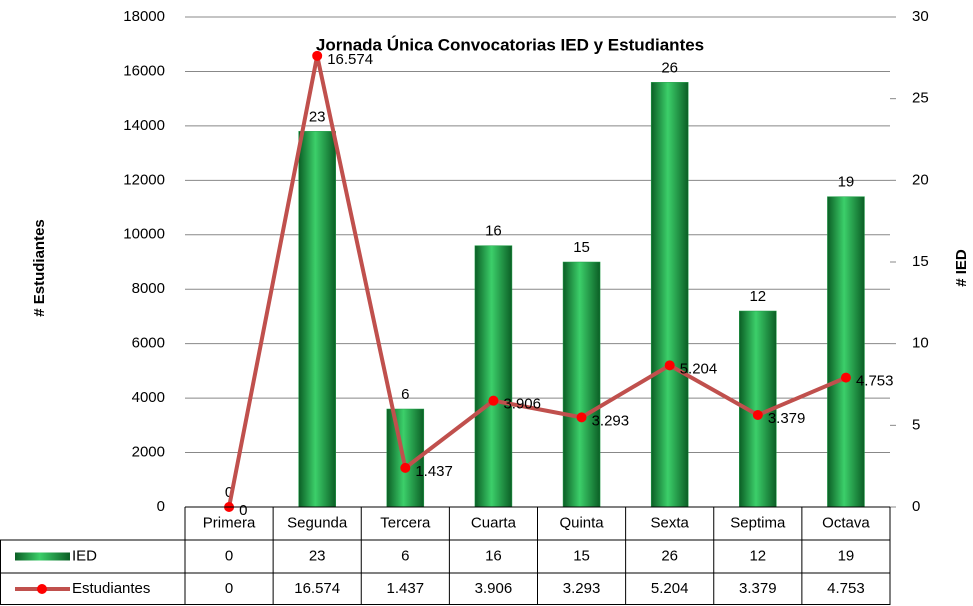 Image resolution: width=973 pixels, height=606 pixels. I want to click on table-cell: 3.379, so click(758, 588).